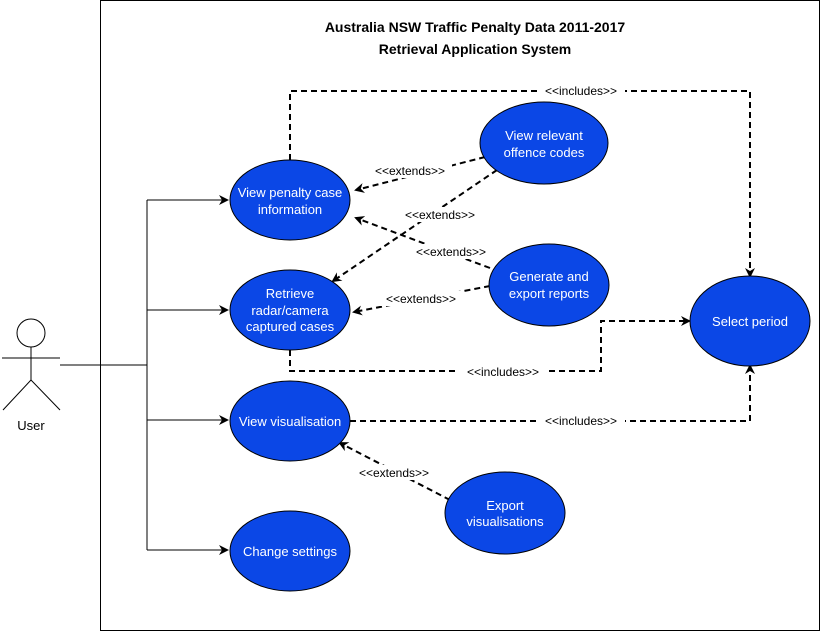  What do you see at coordinates (290, 326) in the screenshot?
I see `use-case-label: captured cases` at bounding box center [290, 326].